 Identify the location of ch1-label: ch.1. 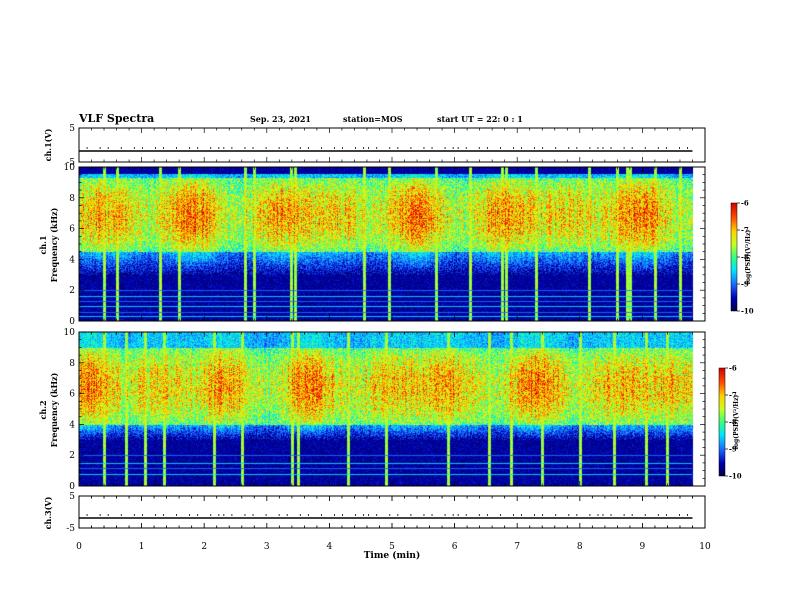
(43, 244).